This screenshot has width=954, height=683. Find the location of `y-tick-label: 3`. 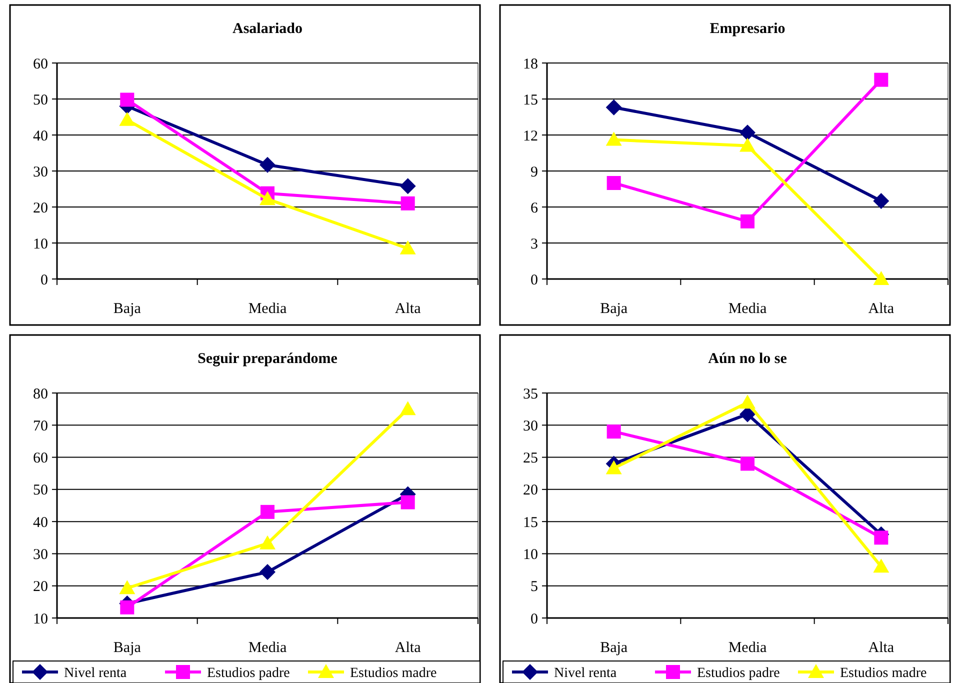

y-tick-label: 3 is located at coordinates (534, 244).